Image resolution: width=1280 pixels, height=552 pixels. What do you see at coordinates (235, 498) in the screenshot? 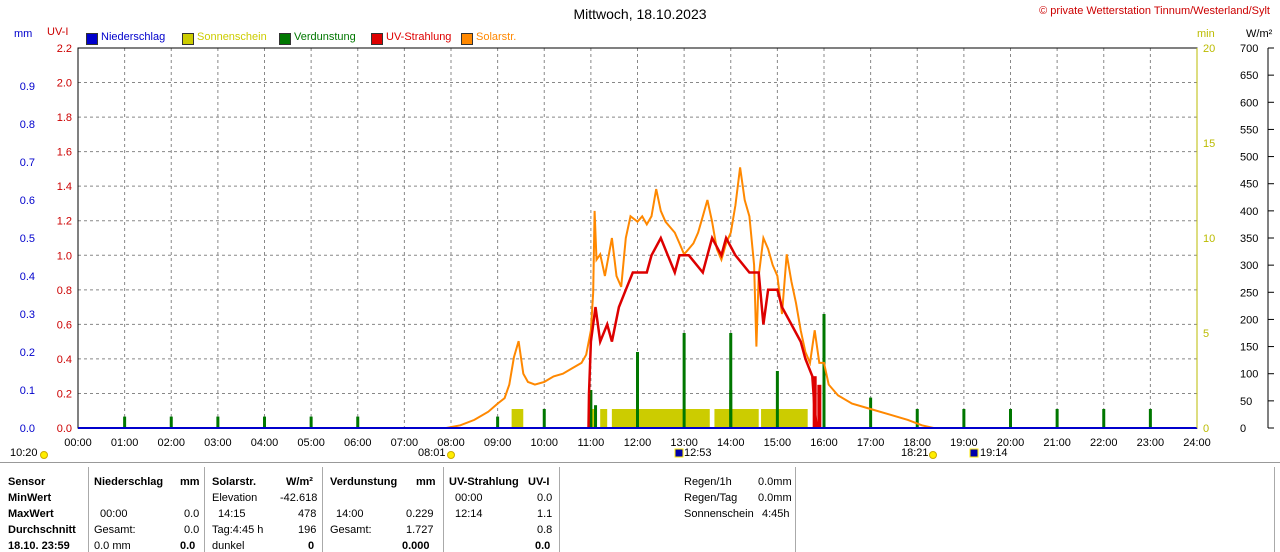
I see `solar-elev-label: Elevation` at bounding box center [235, 498].